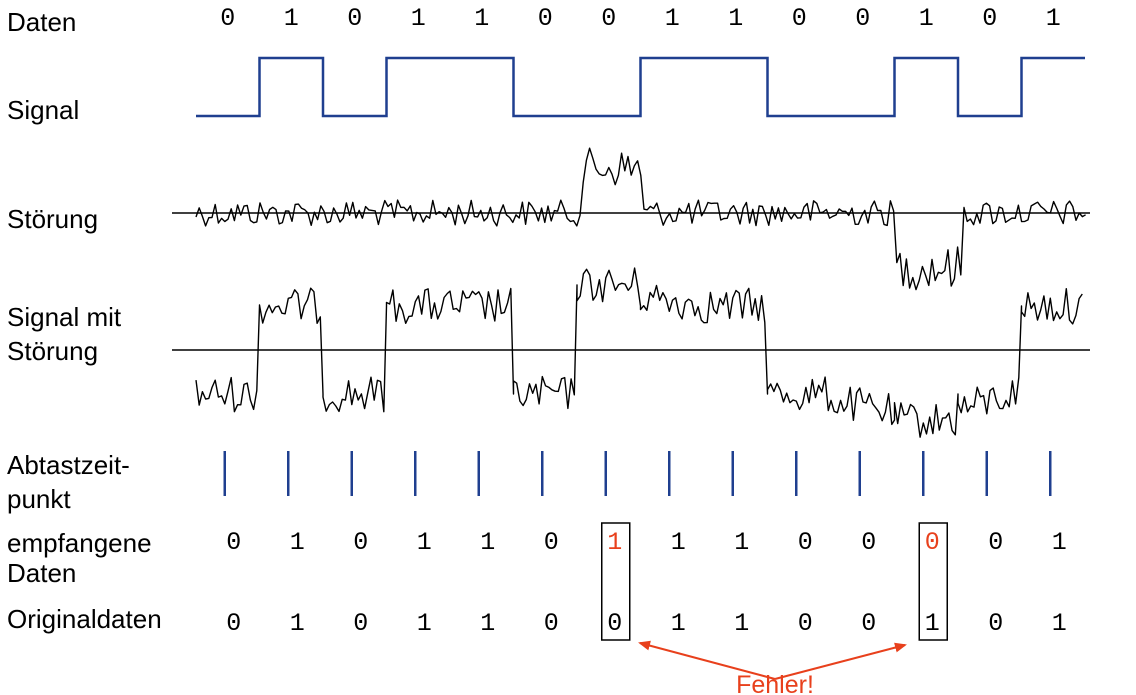 This screenshot has height=695, width=1136. What do you see at coordinates (42, 22) in the screenshot?
I see `label-daten: Daten` at bounding box center [42, 22].